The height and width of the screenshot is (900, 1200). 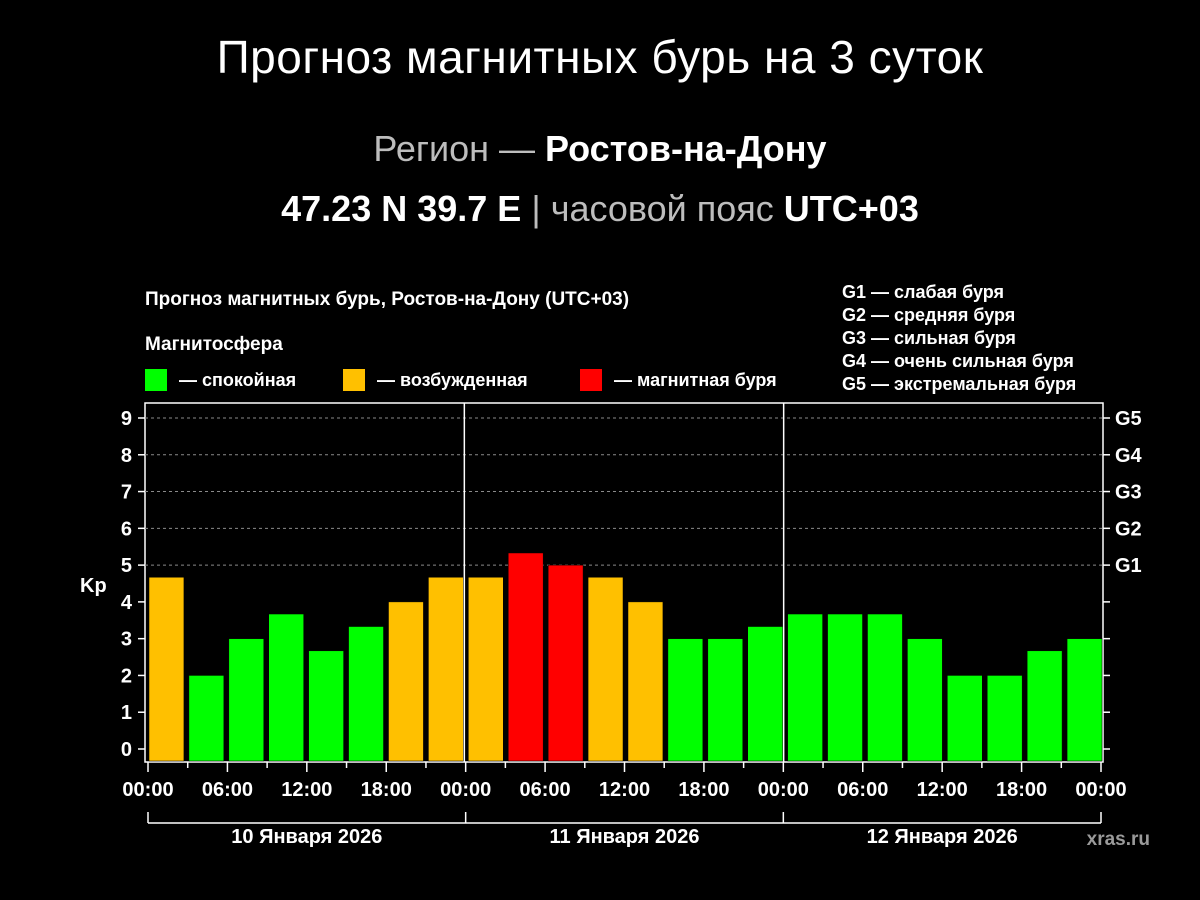 What do you see at coordinates (126, 566) in the screenshot?
I see `y-tick-label: 5` at bounding box center [126, 566].